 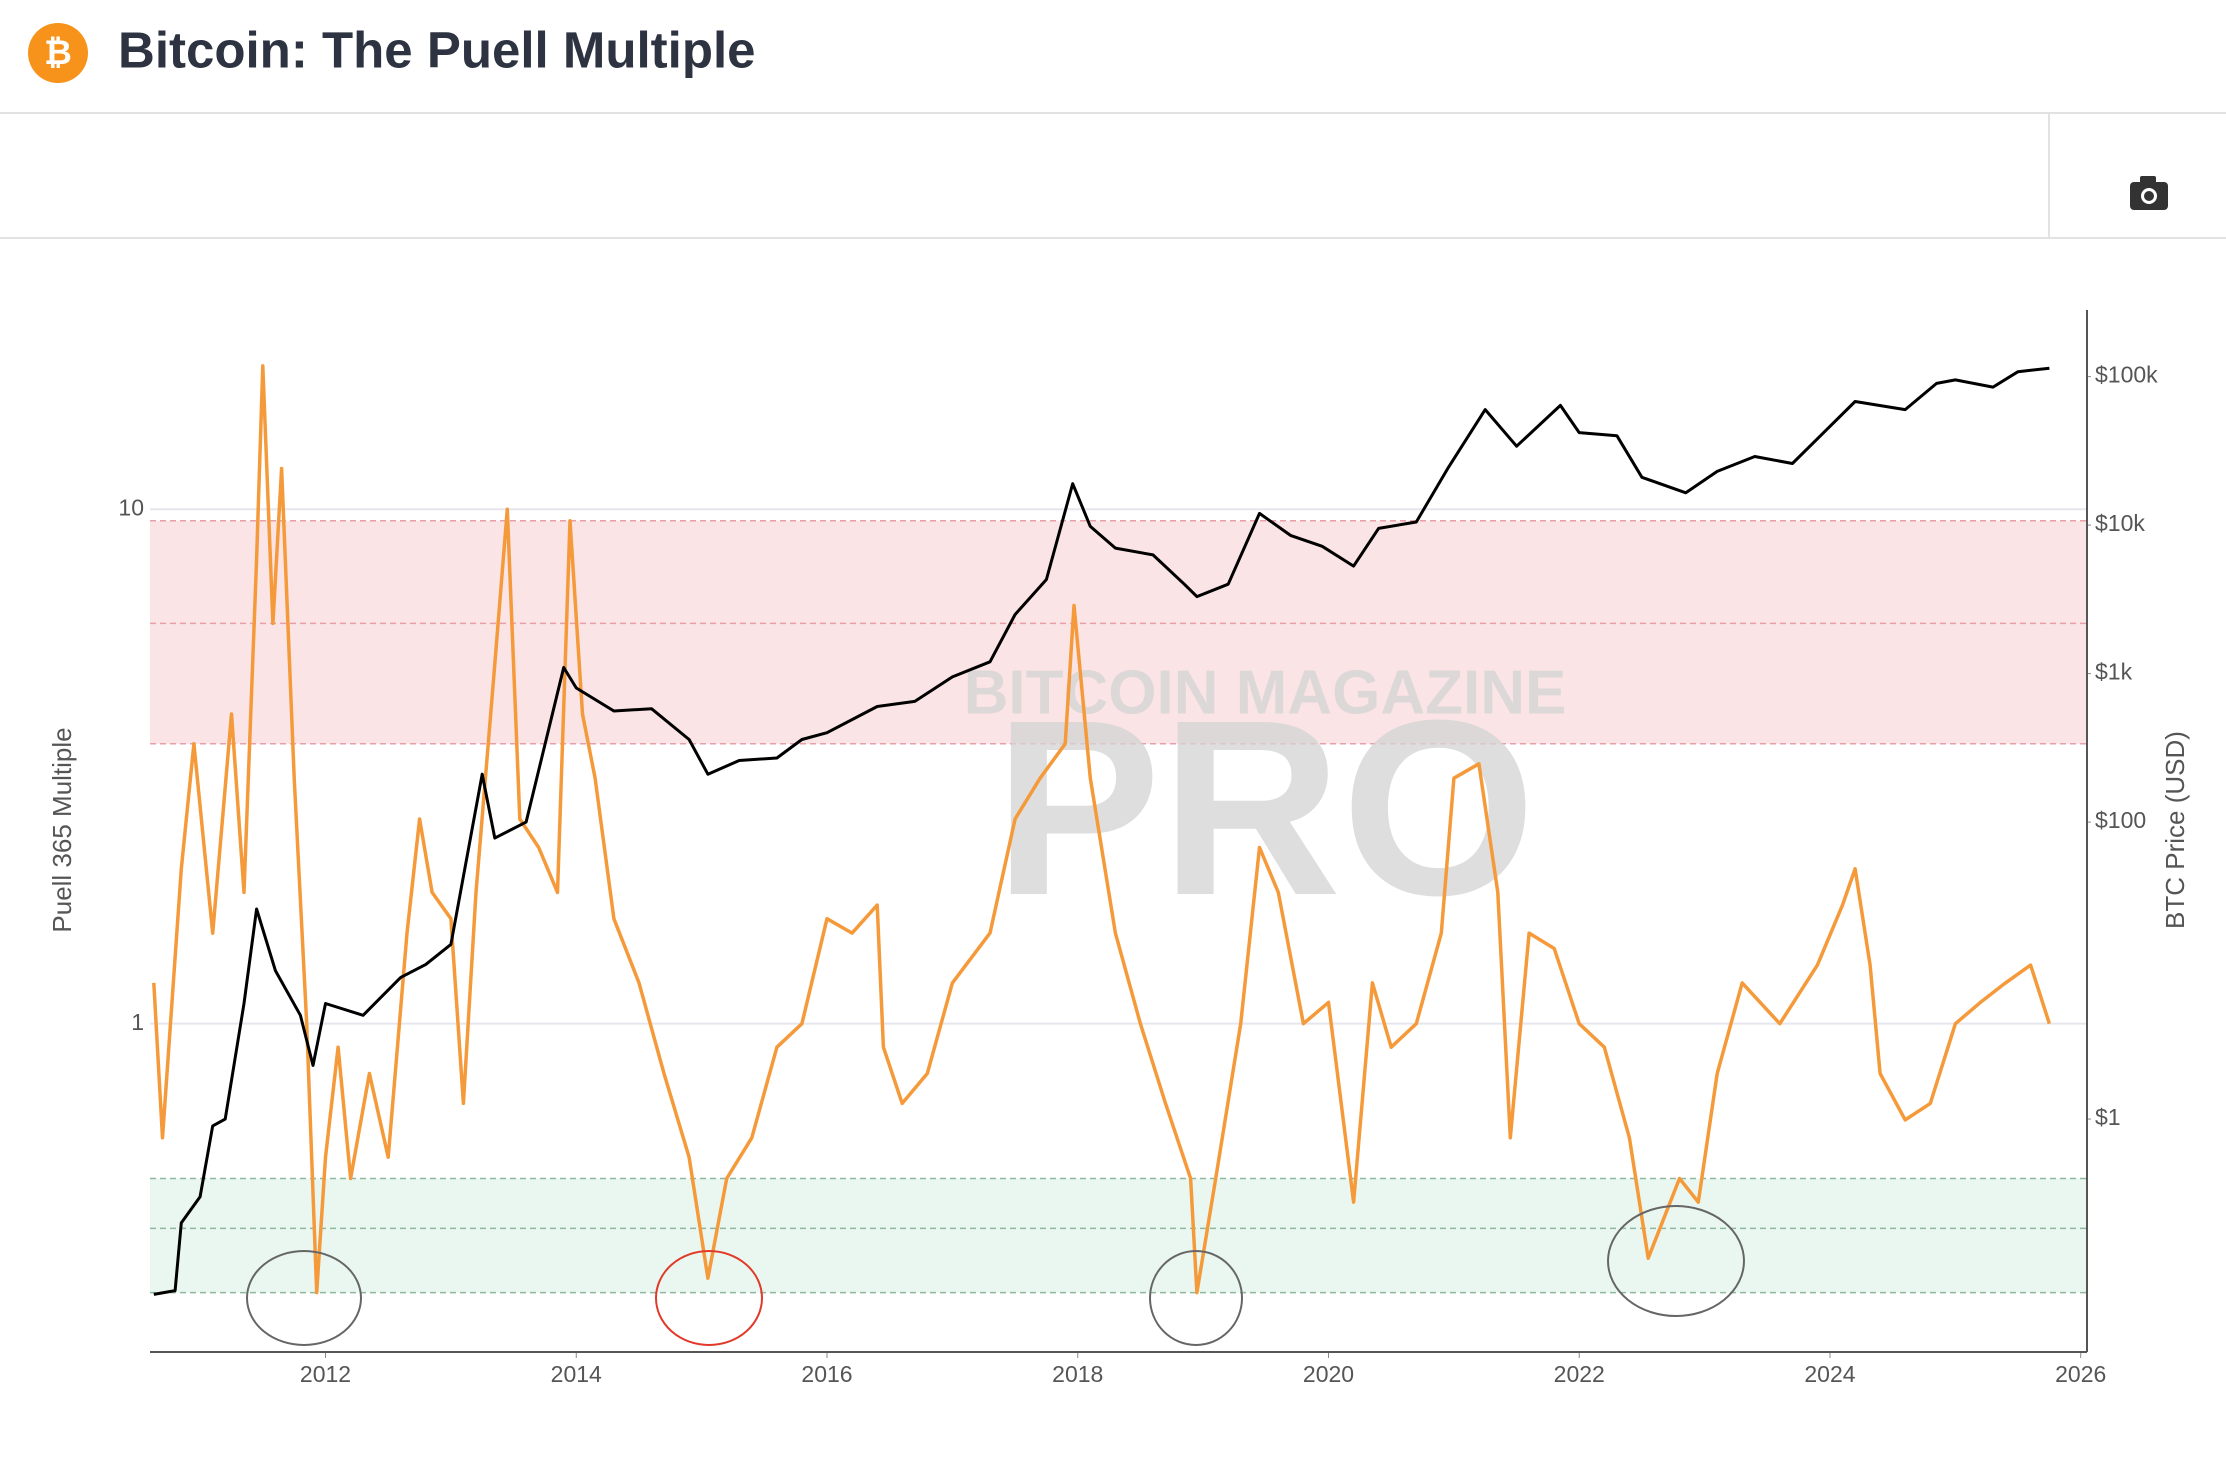 I want to click on logo-symbol: ₿, so click(x=58, y=53).